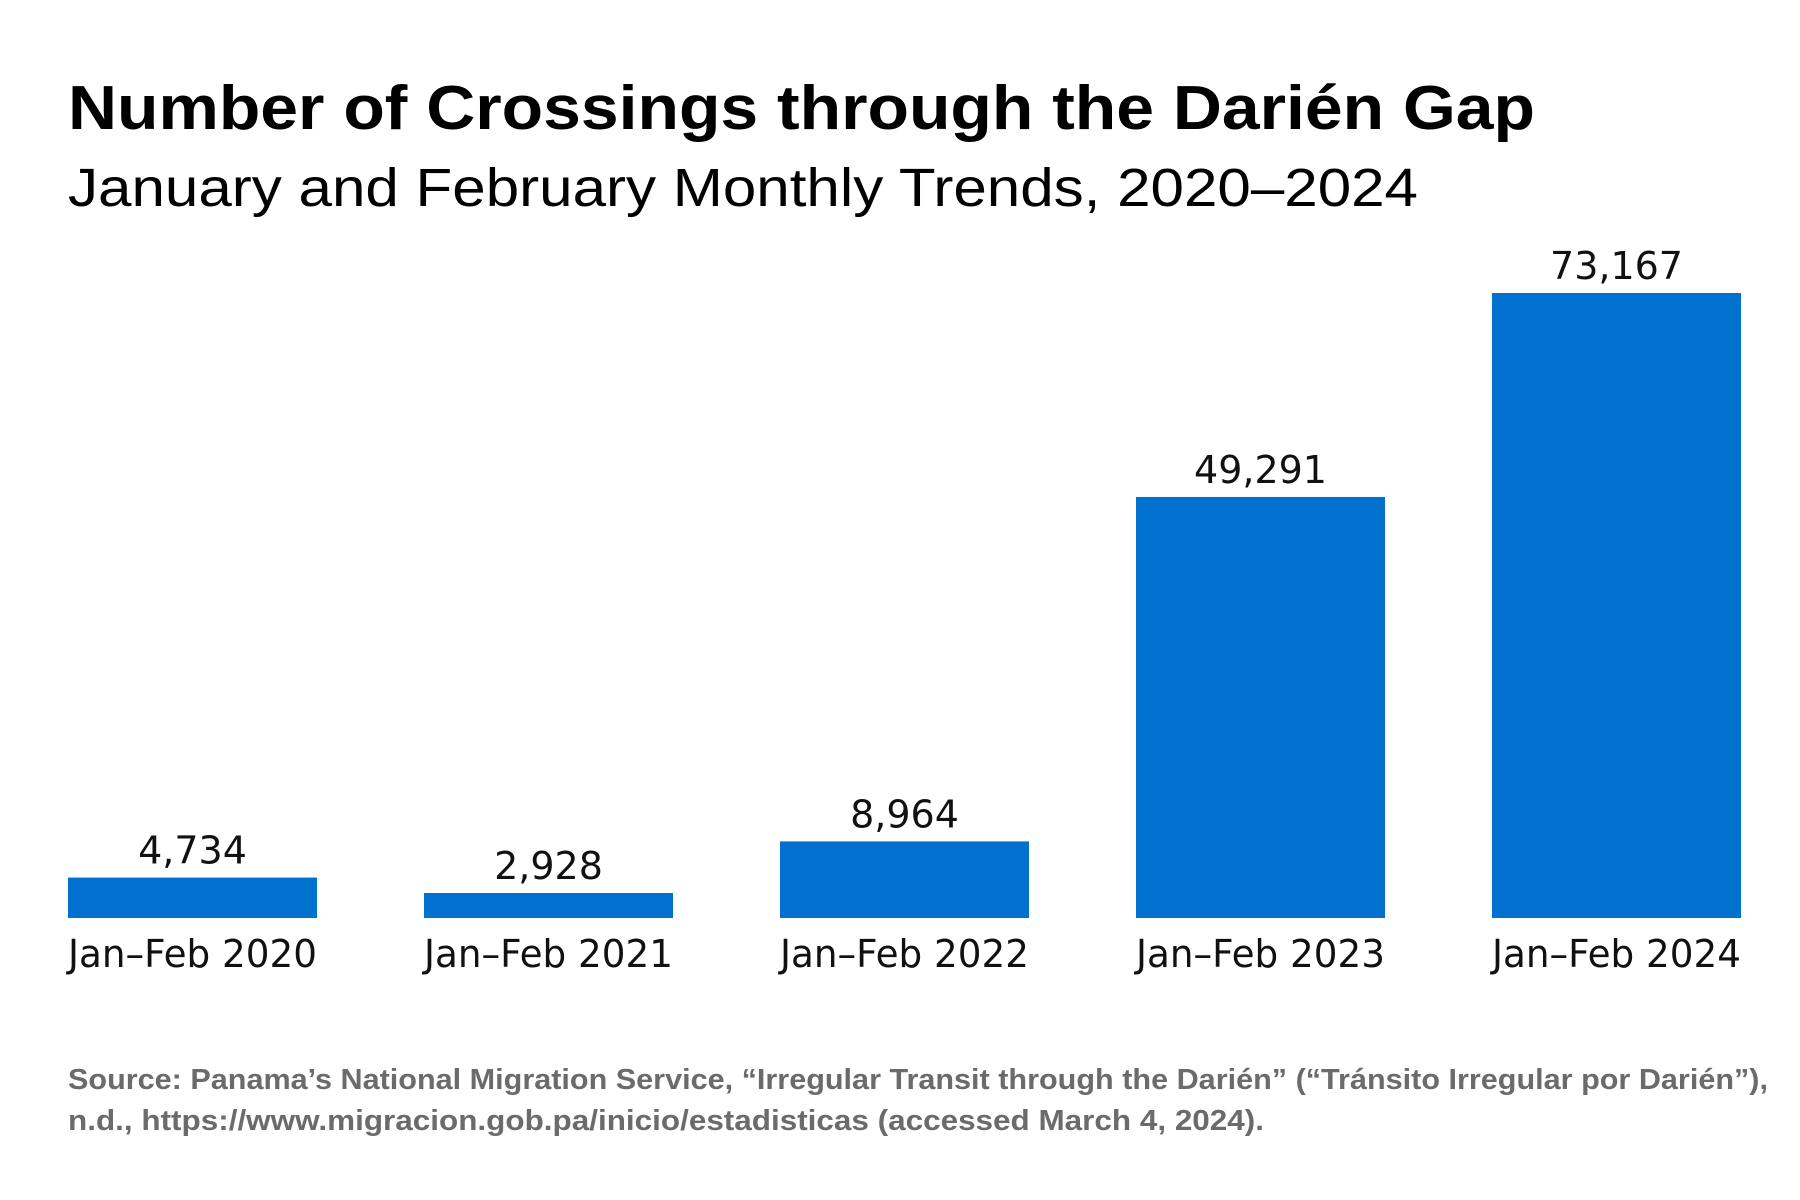 This screenshot has width=1800, height=1200. I want to click on data-label-3: 49,291, so click(1260, 470).